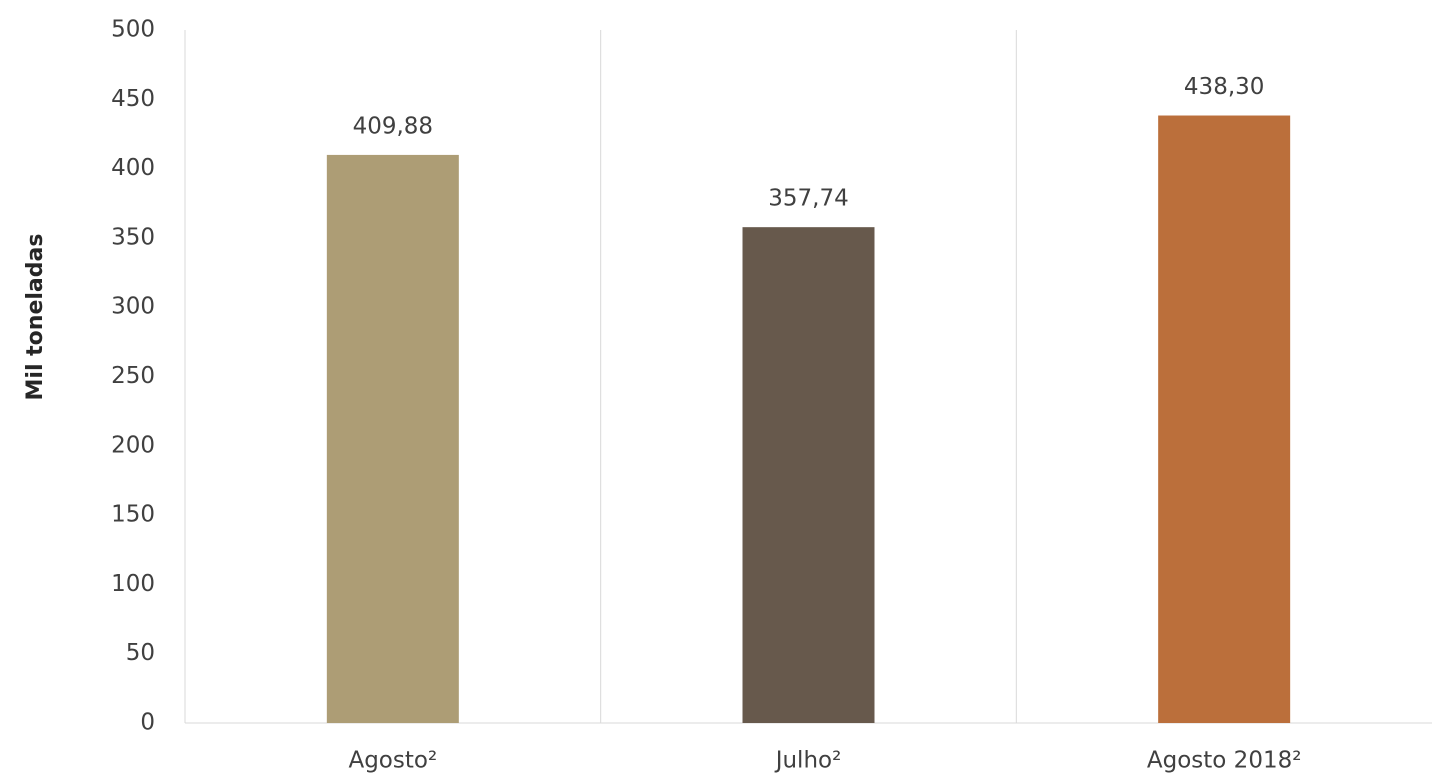  I want to click on y-tick-label: 400, so click(133, 168).